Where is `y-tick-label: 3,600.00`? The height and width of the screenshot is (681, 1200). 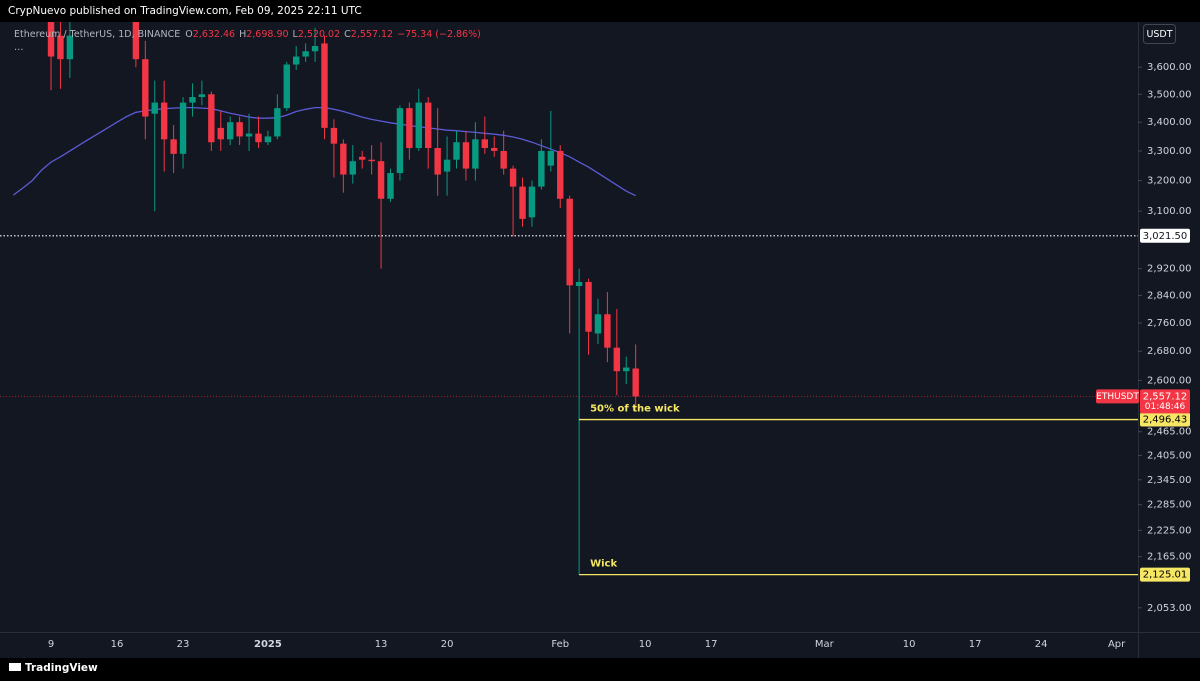
y-tick-label: 3,600.00 is located at coordinates (1169, 67).